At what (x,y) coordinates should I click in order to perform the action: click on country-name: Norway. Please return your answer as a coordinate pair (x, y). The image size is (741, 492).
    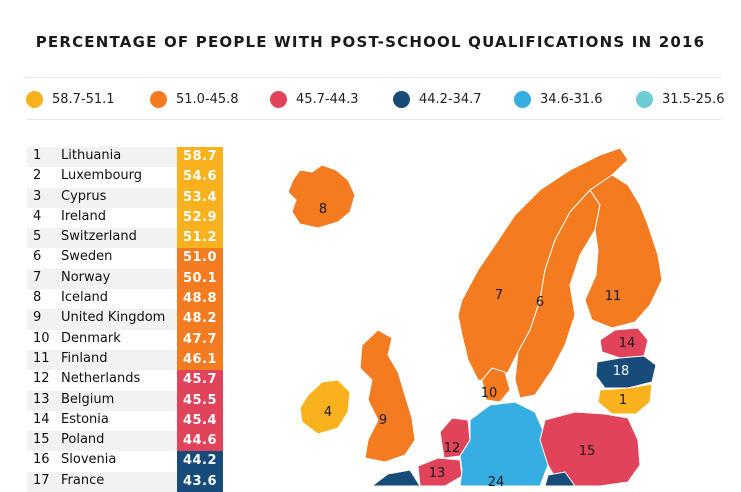
    Looking at the image, I should click on (86, 277).